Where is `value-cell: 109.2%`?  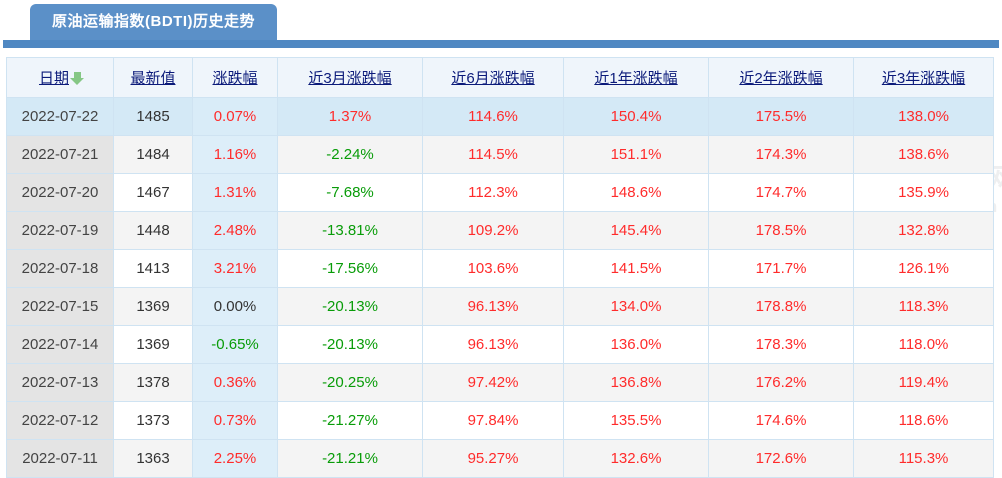
value-cell: 109.2% is located at coordinates (493, 230).